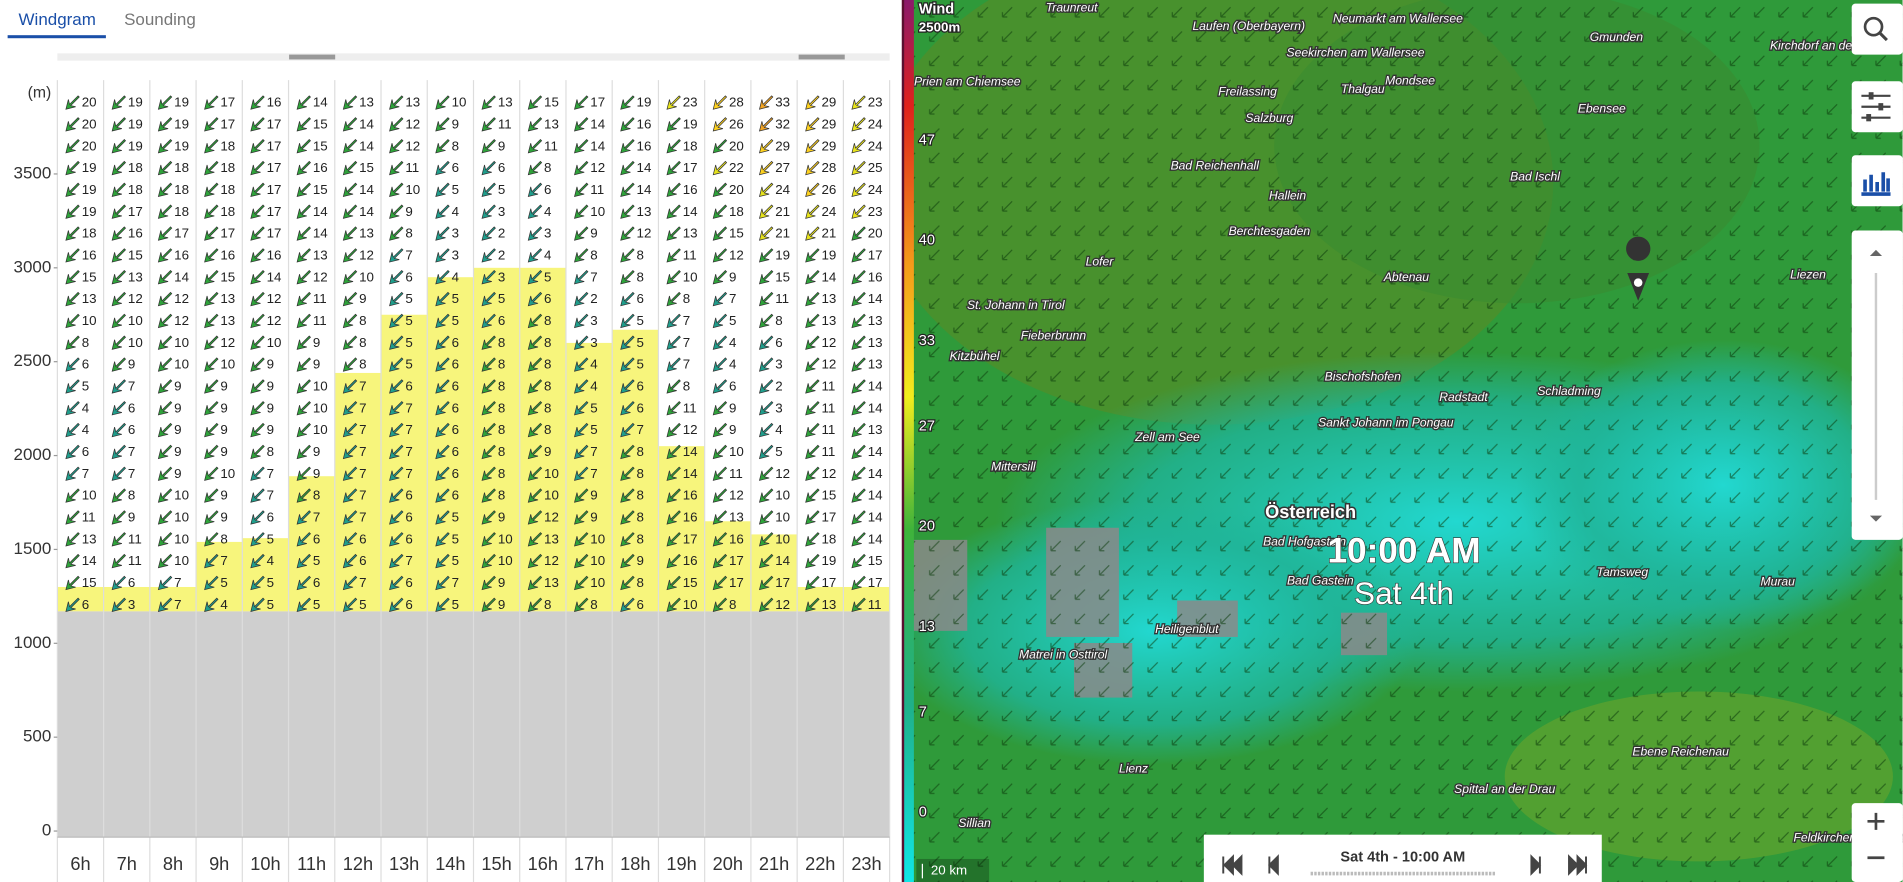  What do you see at coordinates (1402, 858) in the screenshot?
I see `timeline-label: Sat 4th - 10:00 AM` at bounding box center [1402, 858].